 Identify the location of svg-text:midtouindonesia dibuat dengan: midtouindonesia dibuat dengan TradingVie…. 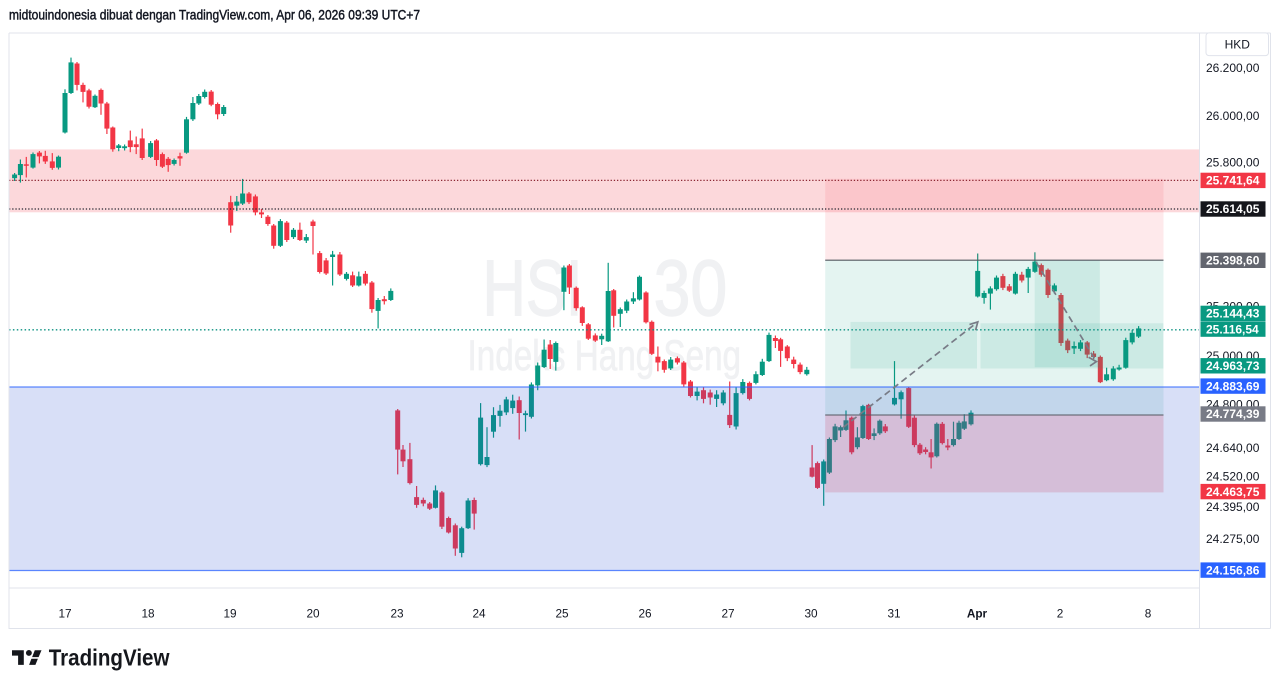
(214, 15).